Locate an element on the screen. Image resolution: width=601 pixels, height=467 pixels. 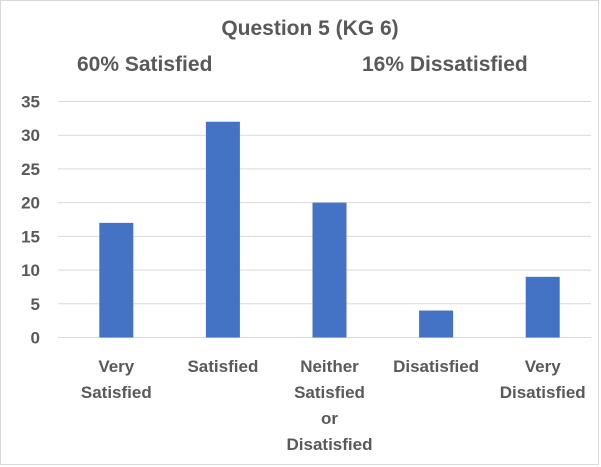
x-tick-label: Very Disatisfied is located at coordinates (543, 379).